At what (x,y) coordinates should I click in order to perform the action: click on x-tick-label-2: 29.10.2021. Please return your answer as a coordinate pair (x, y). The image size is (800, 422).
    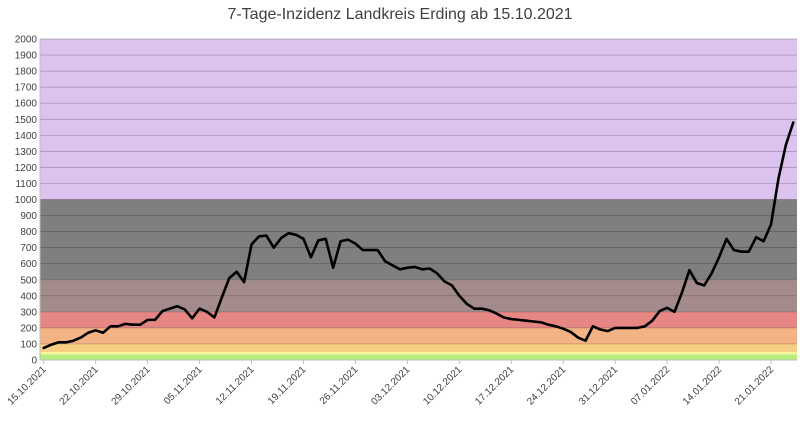
    Looking at the image, I should click on (131, 385).